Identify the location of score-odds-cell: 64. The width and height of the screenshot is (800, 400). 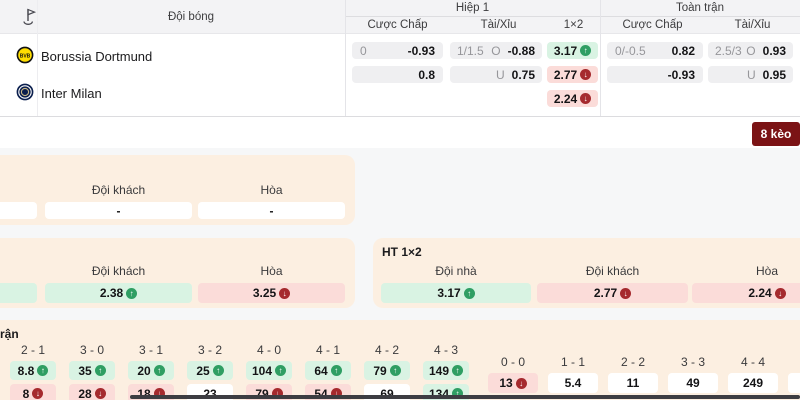
(328, 370).